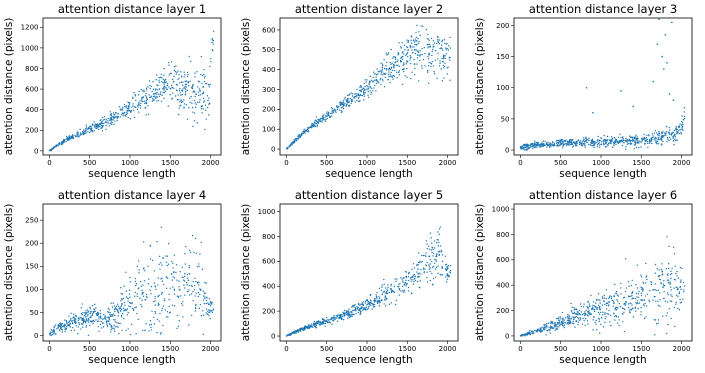 This screenshot has height=373, width=705. What do you see at coordinates (502, 260) in the screenshot?
I see `y-tick-label: 600` at bounding box center [502, 260].